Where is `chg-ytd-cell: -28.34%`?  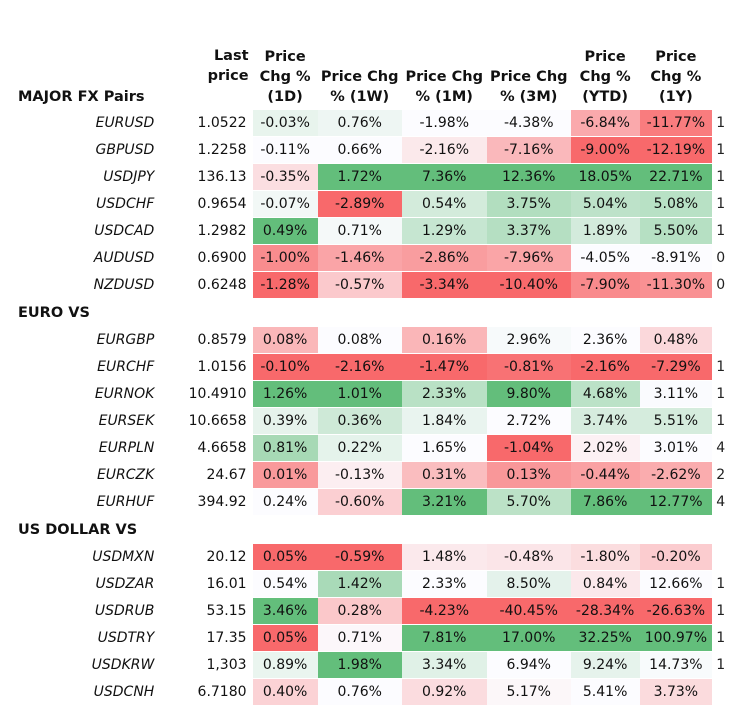
chg-ytd-cell: -28.34% is located at coordinates (605, 611).